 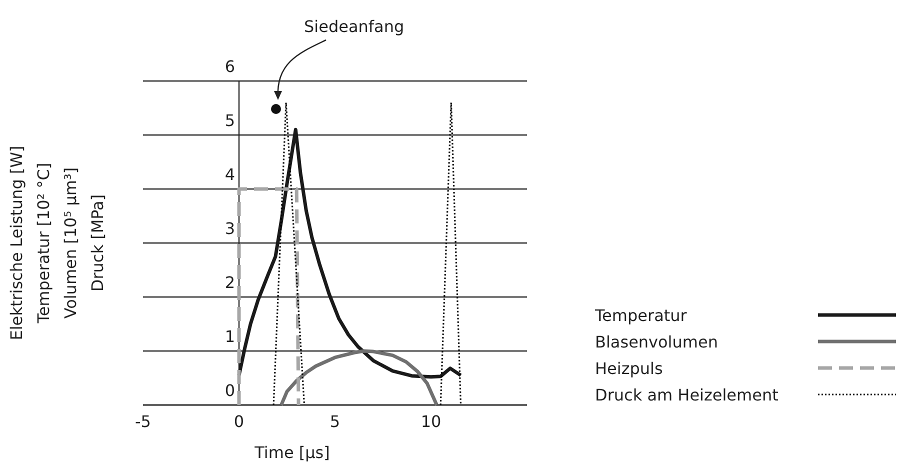 I want to click on y-tick-label: 1, so click(x=229, y=336).